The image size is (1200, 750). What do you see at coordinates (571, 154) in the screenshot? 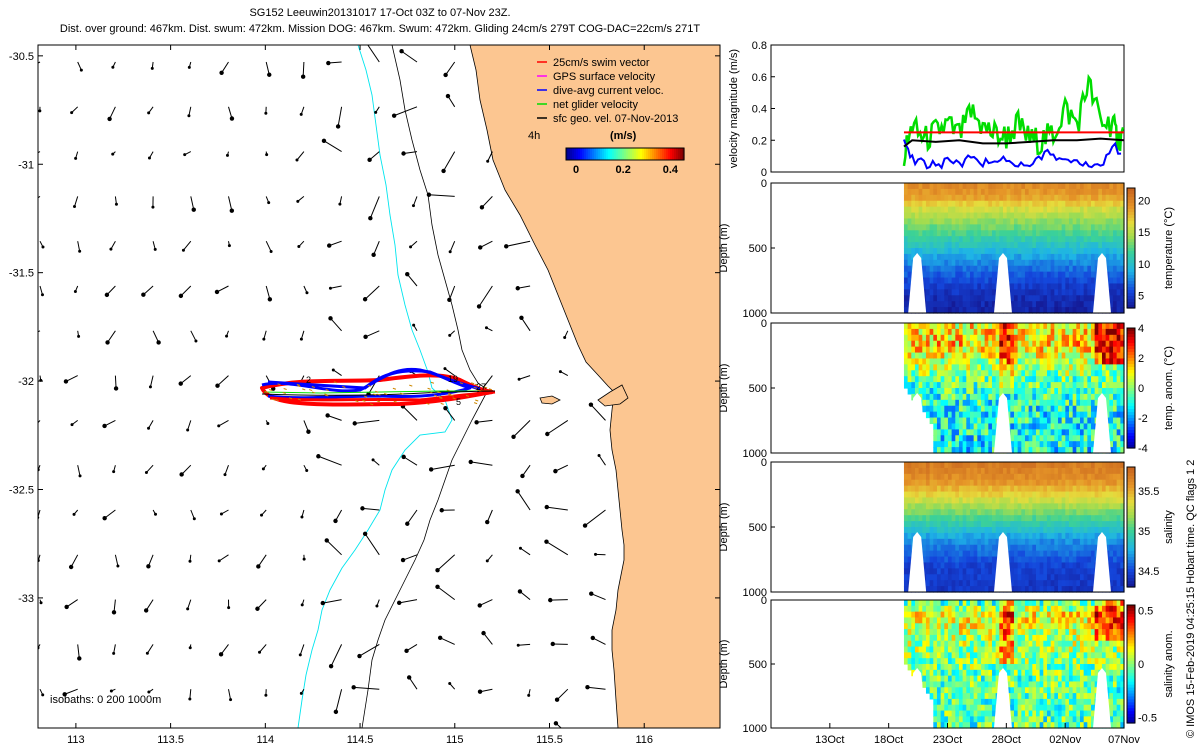
I see `colorbar-cell` at bounding box center [571, 154].